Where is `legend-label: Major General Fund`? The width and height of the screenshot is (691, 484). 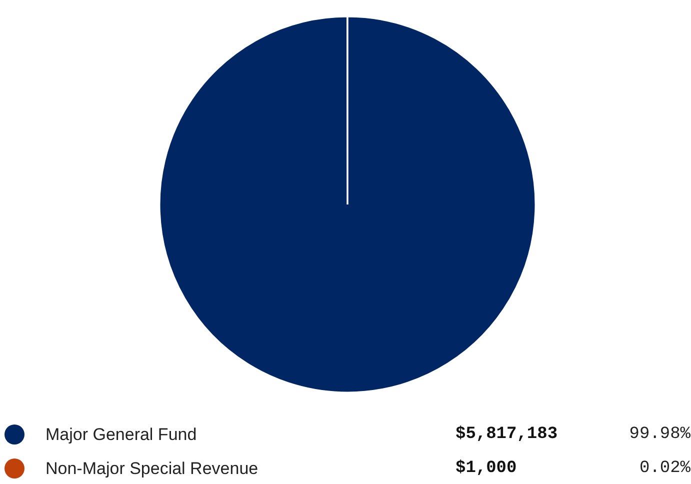 legend-label: Major General Fund is located at coordinates (121, 434).